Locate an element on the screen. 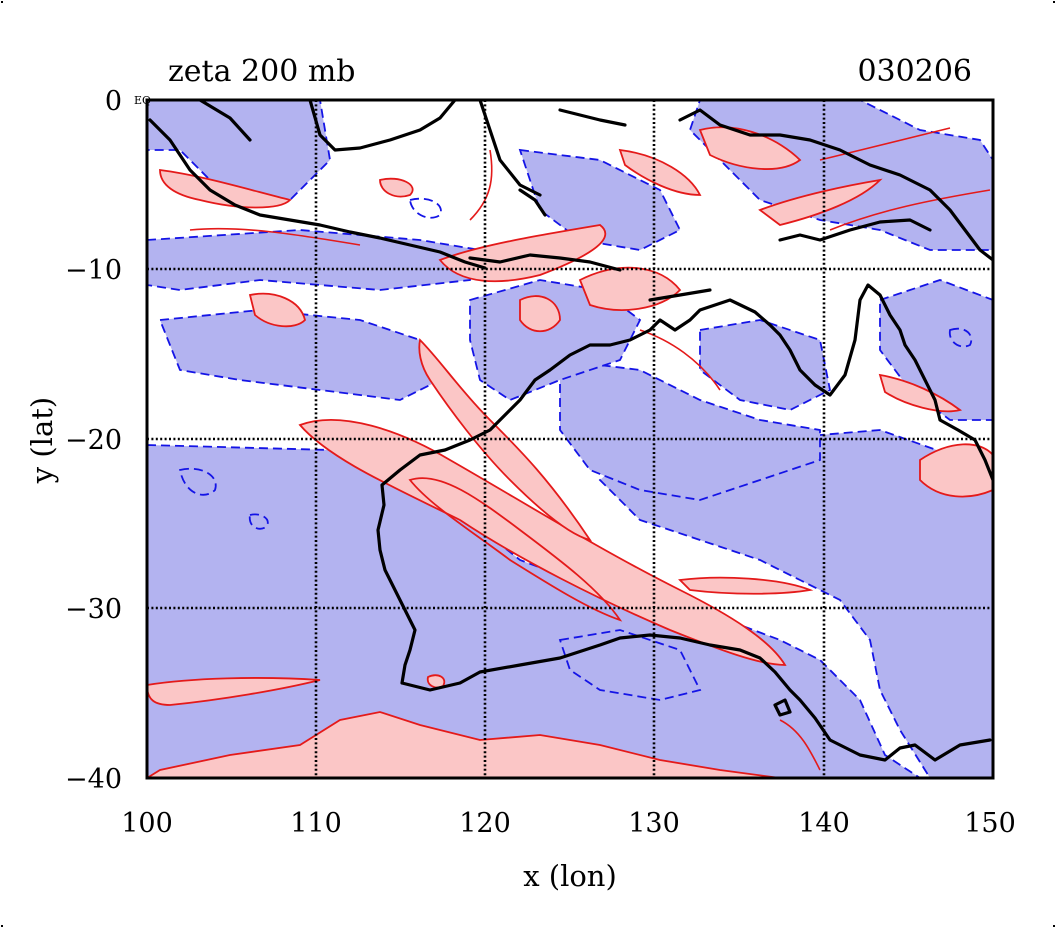 Image resolution: width=1056 pixels, height=929 pixels. coastline-borneo-sulawesi is located at coordinates (467, 158).